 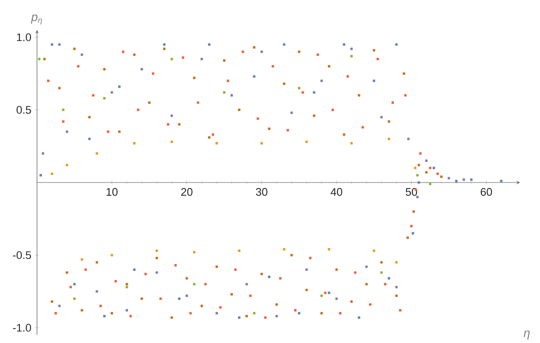 What do you see at coordinates (262, 192) in the screenshot?
I see `x-tick-label: 30` at bounding box center [262, 192].